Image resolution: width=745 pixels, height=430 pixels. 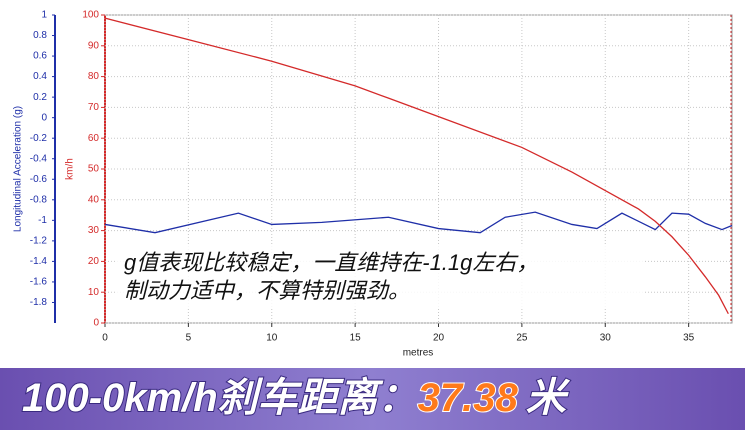 I want to click on x-tick-label: 35, so click(x=689, y=338).